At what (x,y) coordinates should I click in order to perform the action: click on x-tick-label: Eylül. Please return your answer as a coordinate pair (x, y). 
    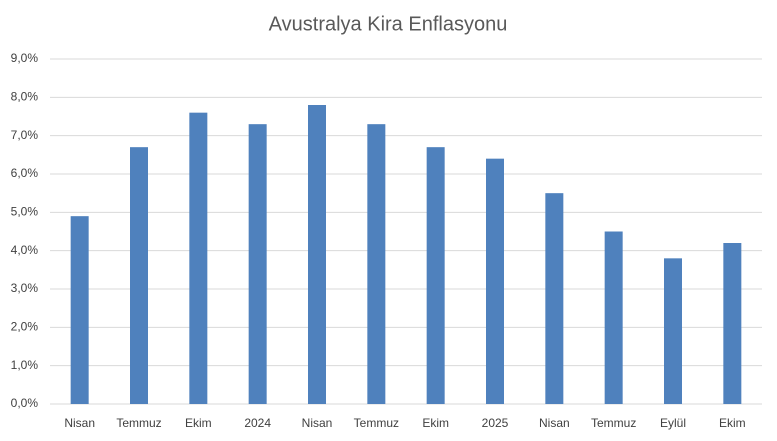
    Looking at the image, I should click on (673, 423).